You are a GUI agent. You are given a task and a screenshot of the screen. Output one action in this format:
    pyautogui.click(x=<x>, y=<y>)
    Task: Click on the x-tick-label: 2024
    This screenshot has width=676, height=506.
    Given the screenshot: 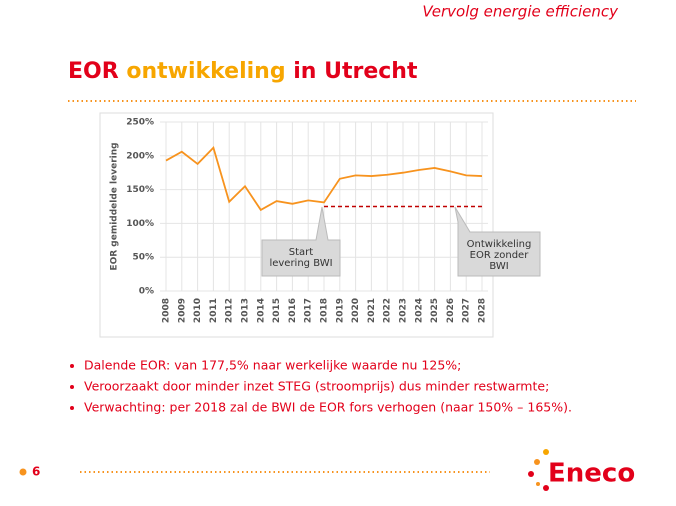 What is the action you would take?
    pyautogui.click(x=419, y=310)
    